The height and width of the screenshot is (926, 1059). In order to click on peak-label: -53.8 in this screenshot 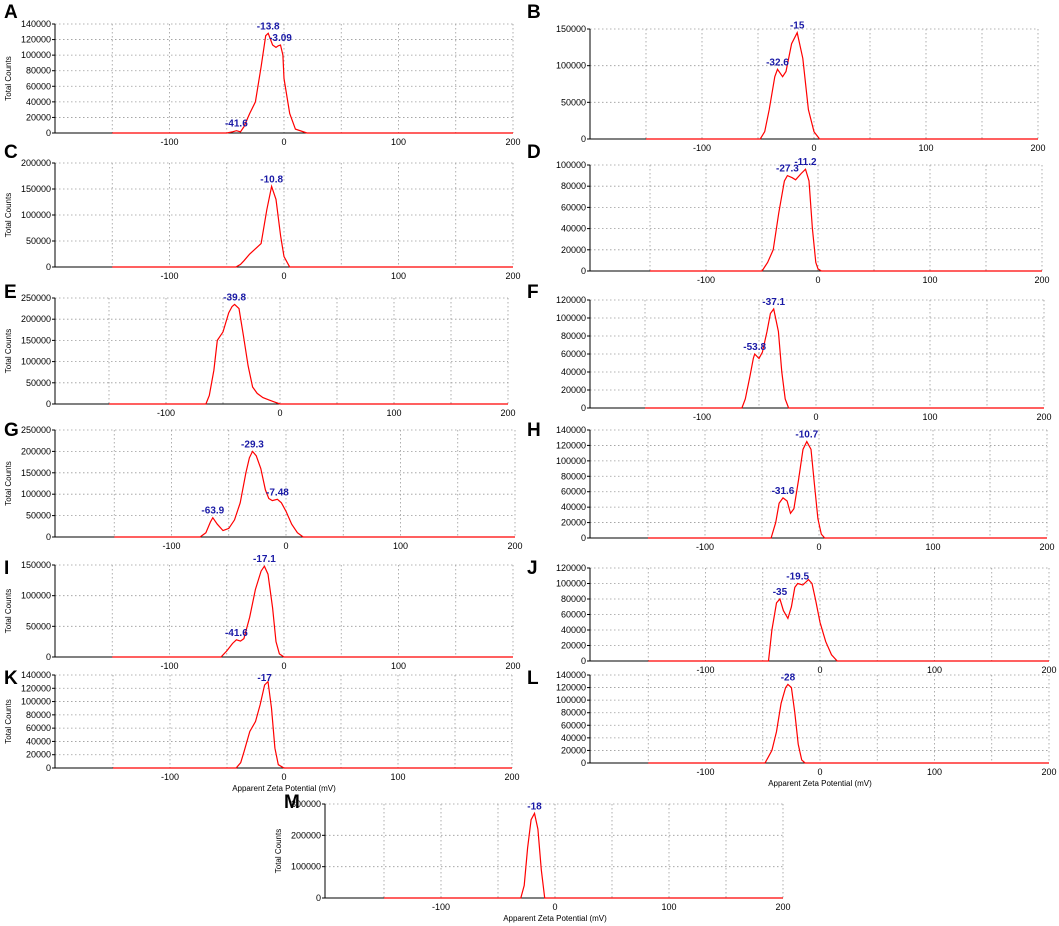, I will do `click(754, 347)`.